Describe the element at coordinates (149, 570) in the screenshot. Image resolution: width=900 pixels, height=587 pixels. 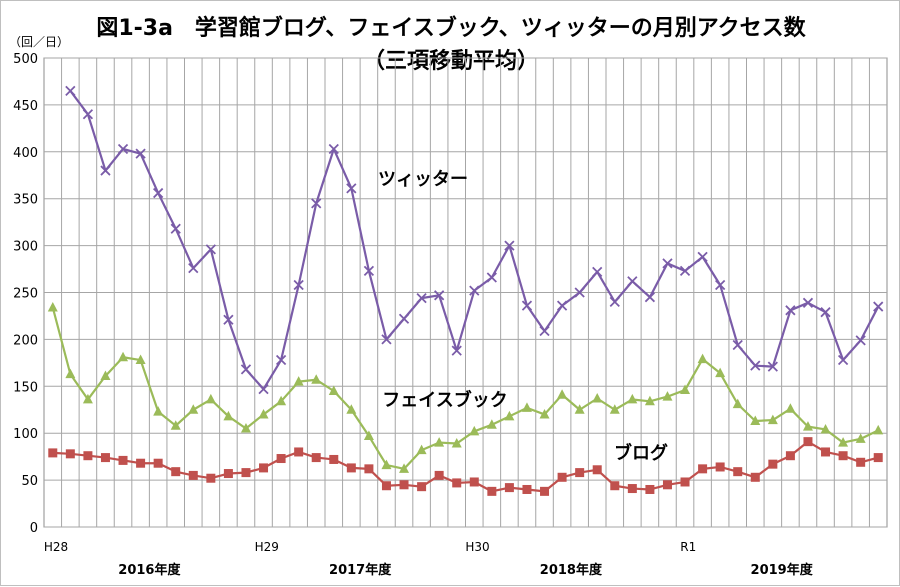
I see `x-fiscal-year-label: 2016年度` at that location.